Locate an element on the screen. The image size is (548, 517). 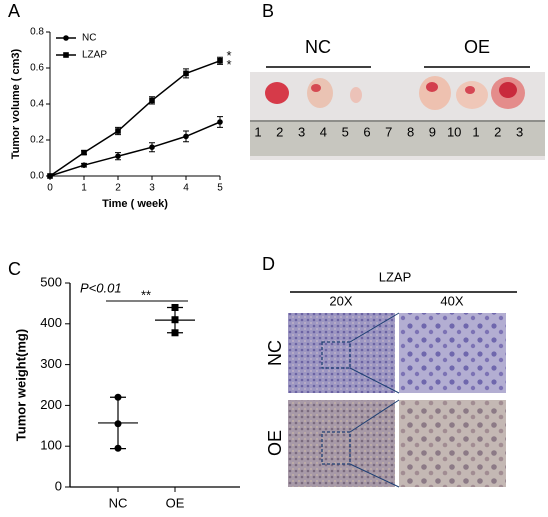
y-tick-label: 500 is located at coordinates (51, 281).